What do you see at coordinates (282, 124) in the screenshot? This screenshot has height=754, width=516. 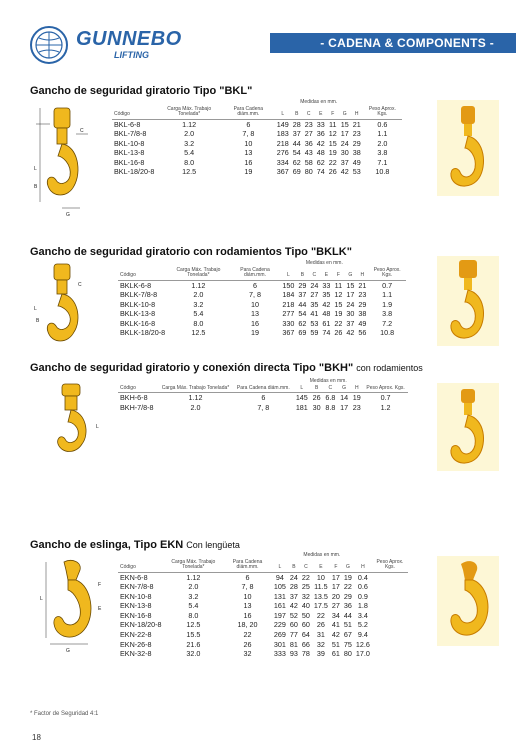 I see `table-cell: 149` at bounding box center [282, 124].